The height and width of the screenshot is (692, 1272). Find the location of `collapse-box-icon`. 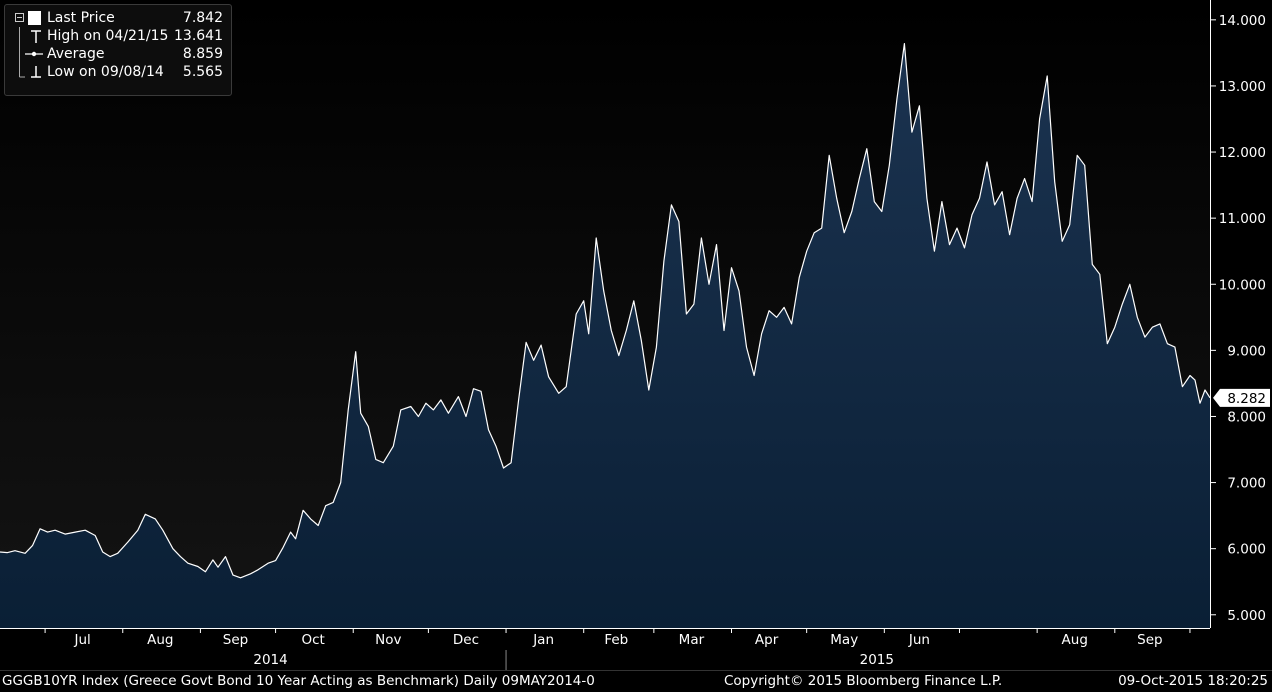

collapse-box-icon is located at coordinates (29, 18).